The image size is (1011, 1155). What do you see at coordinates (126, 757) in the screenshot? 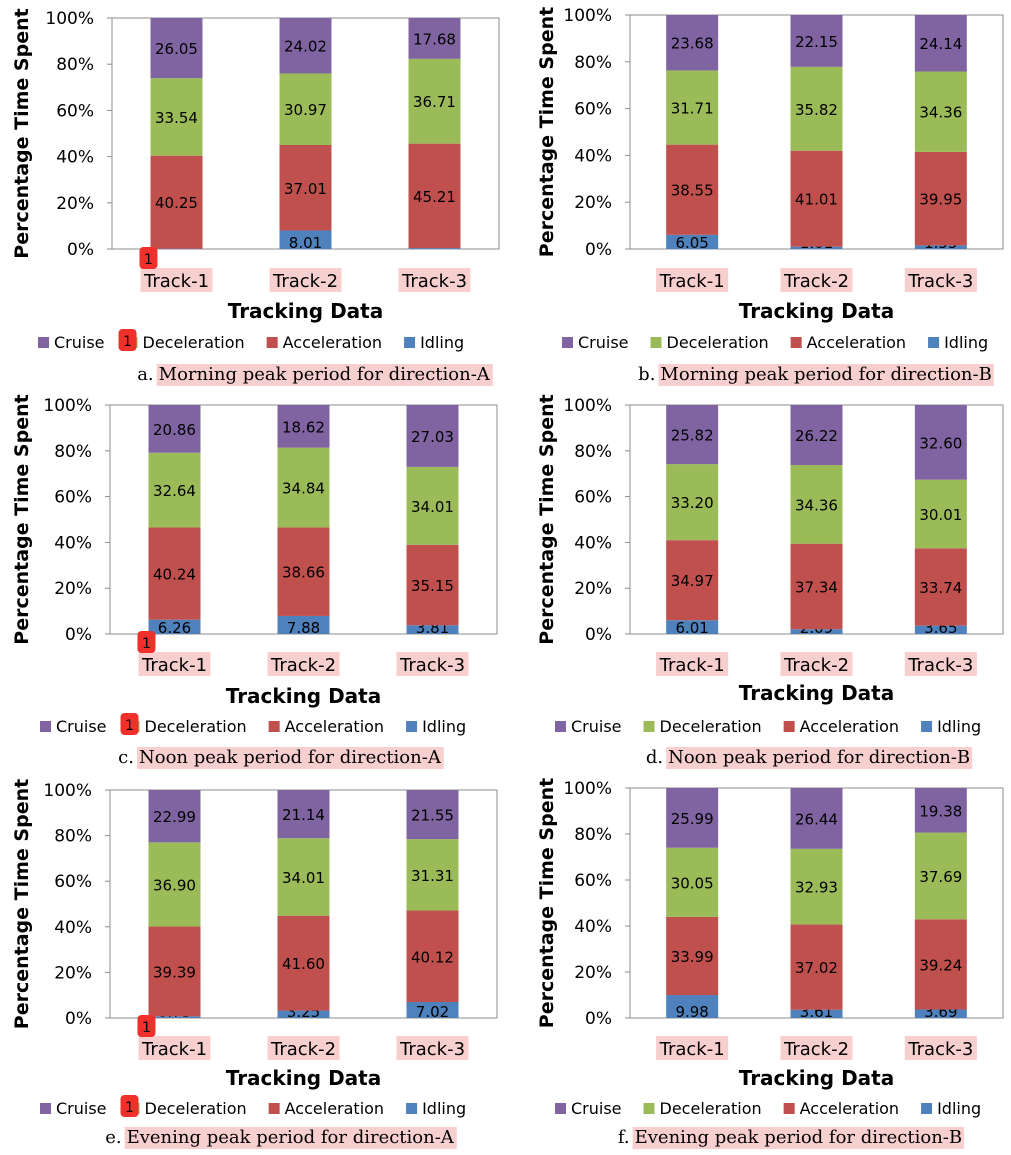
I see `caption-prefix: c.` at bounding box center [126, 757].